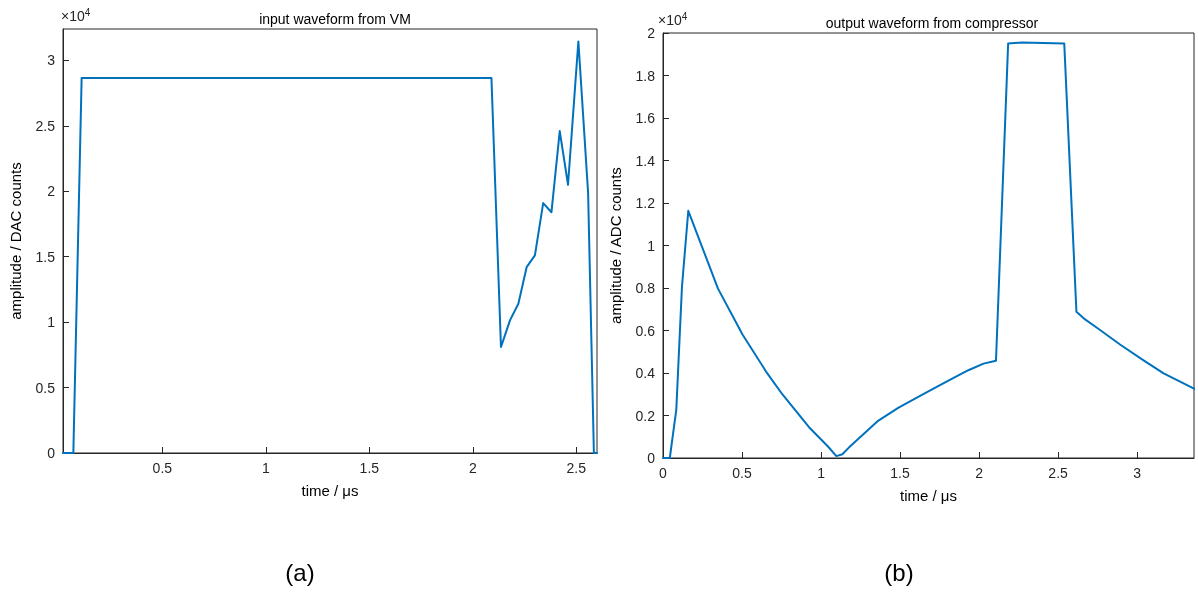 The image size is (1198, 596). Describe the element at coordinates (1137, 473) in the screenshot. I see `x-tick-label: 3` at that location.